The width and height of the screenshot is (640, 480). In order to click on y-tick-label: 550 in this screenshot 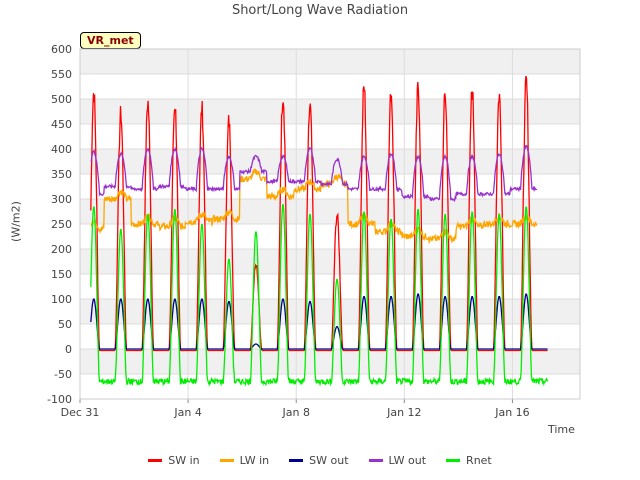, I will do `click(61, 74)`.